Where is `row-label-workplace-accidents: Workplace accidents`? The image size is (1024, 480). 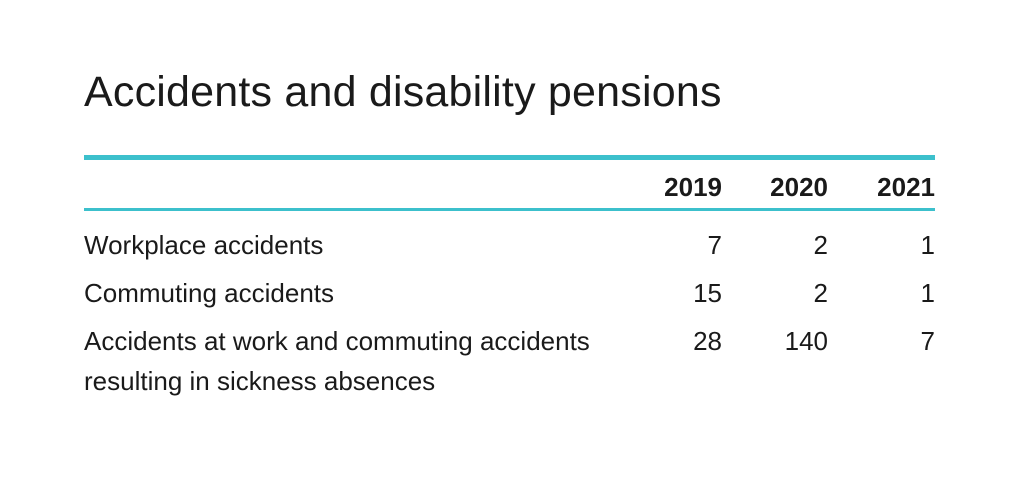 row-label-workplace-accidents: Workplace accidents is located at coordinates (204, 245).